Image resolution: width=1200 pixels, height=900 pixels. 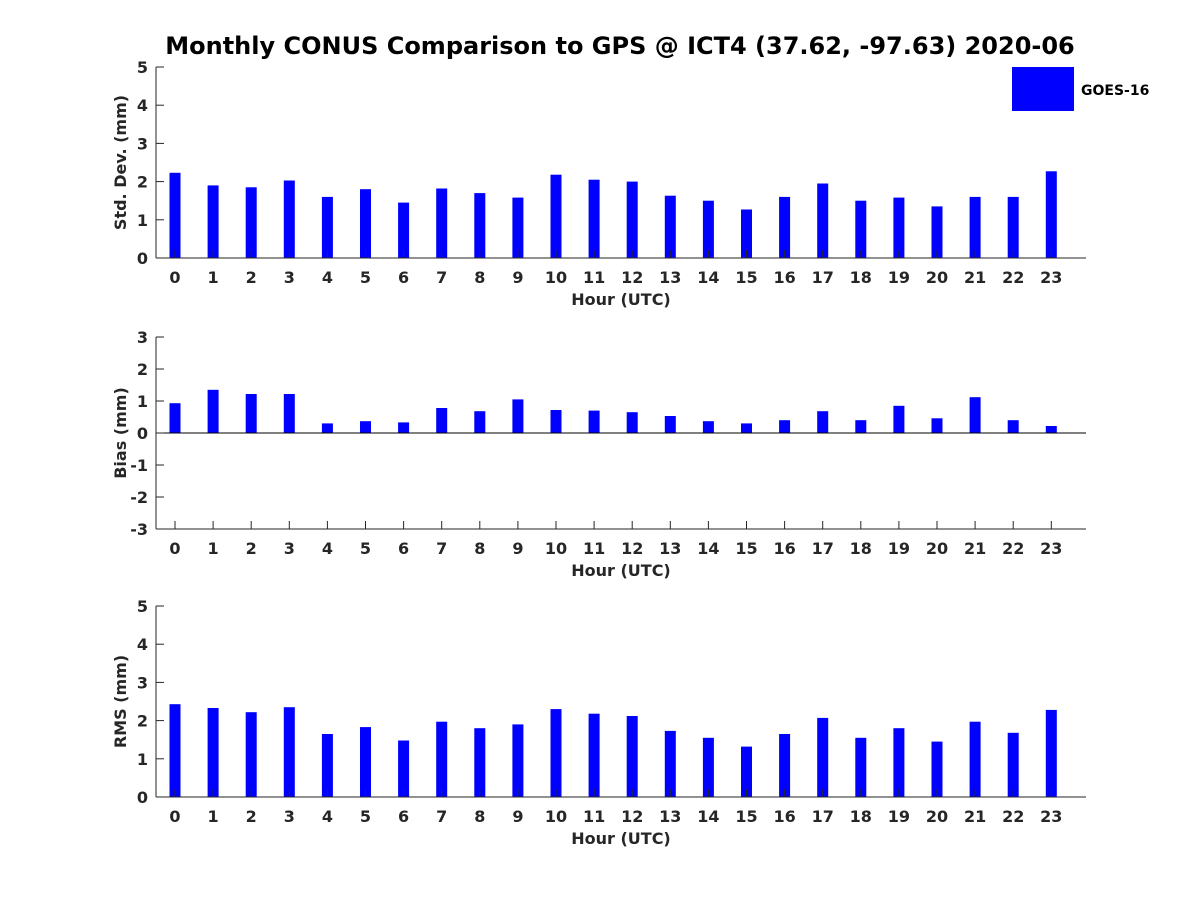 What do you see at coordinates (289, 277) in the screenshot?
I see `std-xtick-label: 3` at bounding box center [289, 277].